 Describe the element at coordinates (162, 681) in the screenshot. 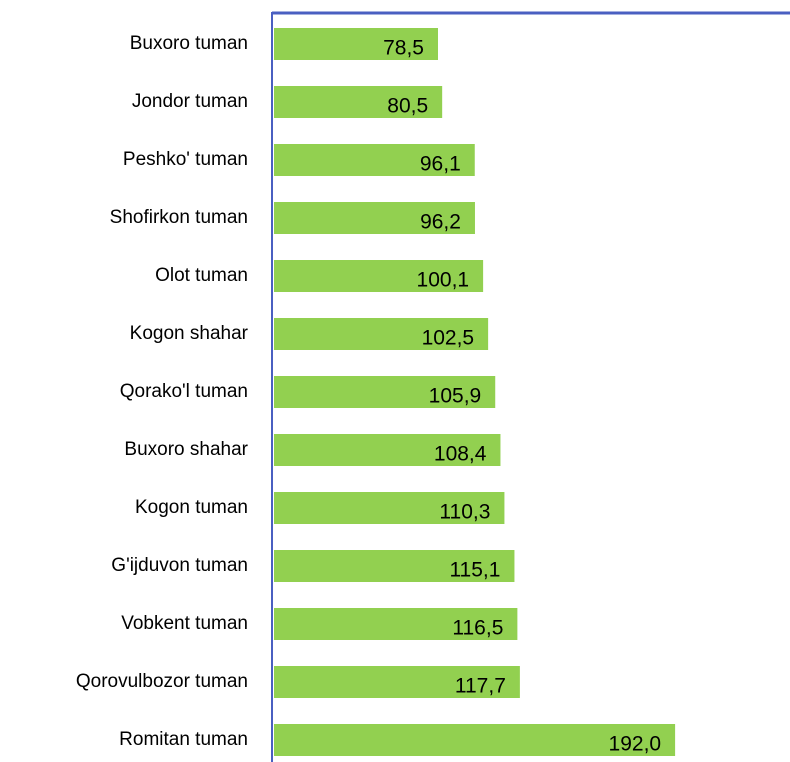

I see `y-tick-label: Qorovulbozor tuman` at that location.